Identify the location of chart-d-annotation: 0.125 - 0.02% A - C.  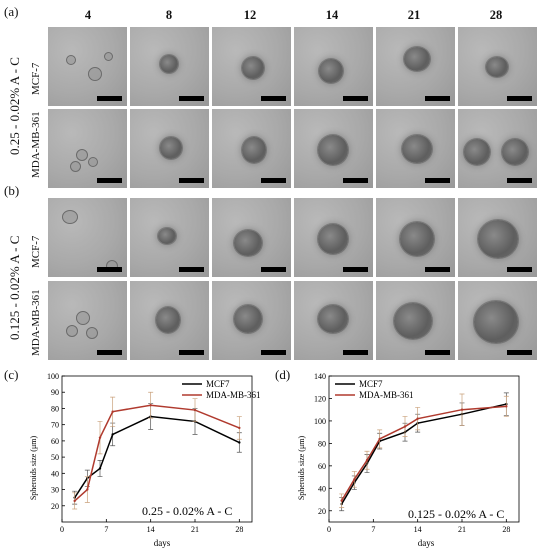
(456, 514).